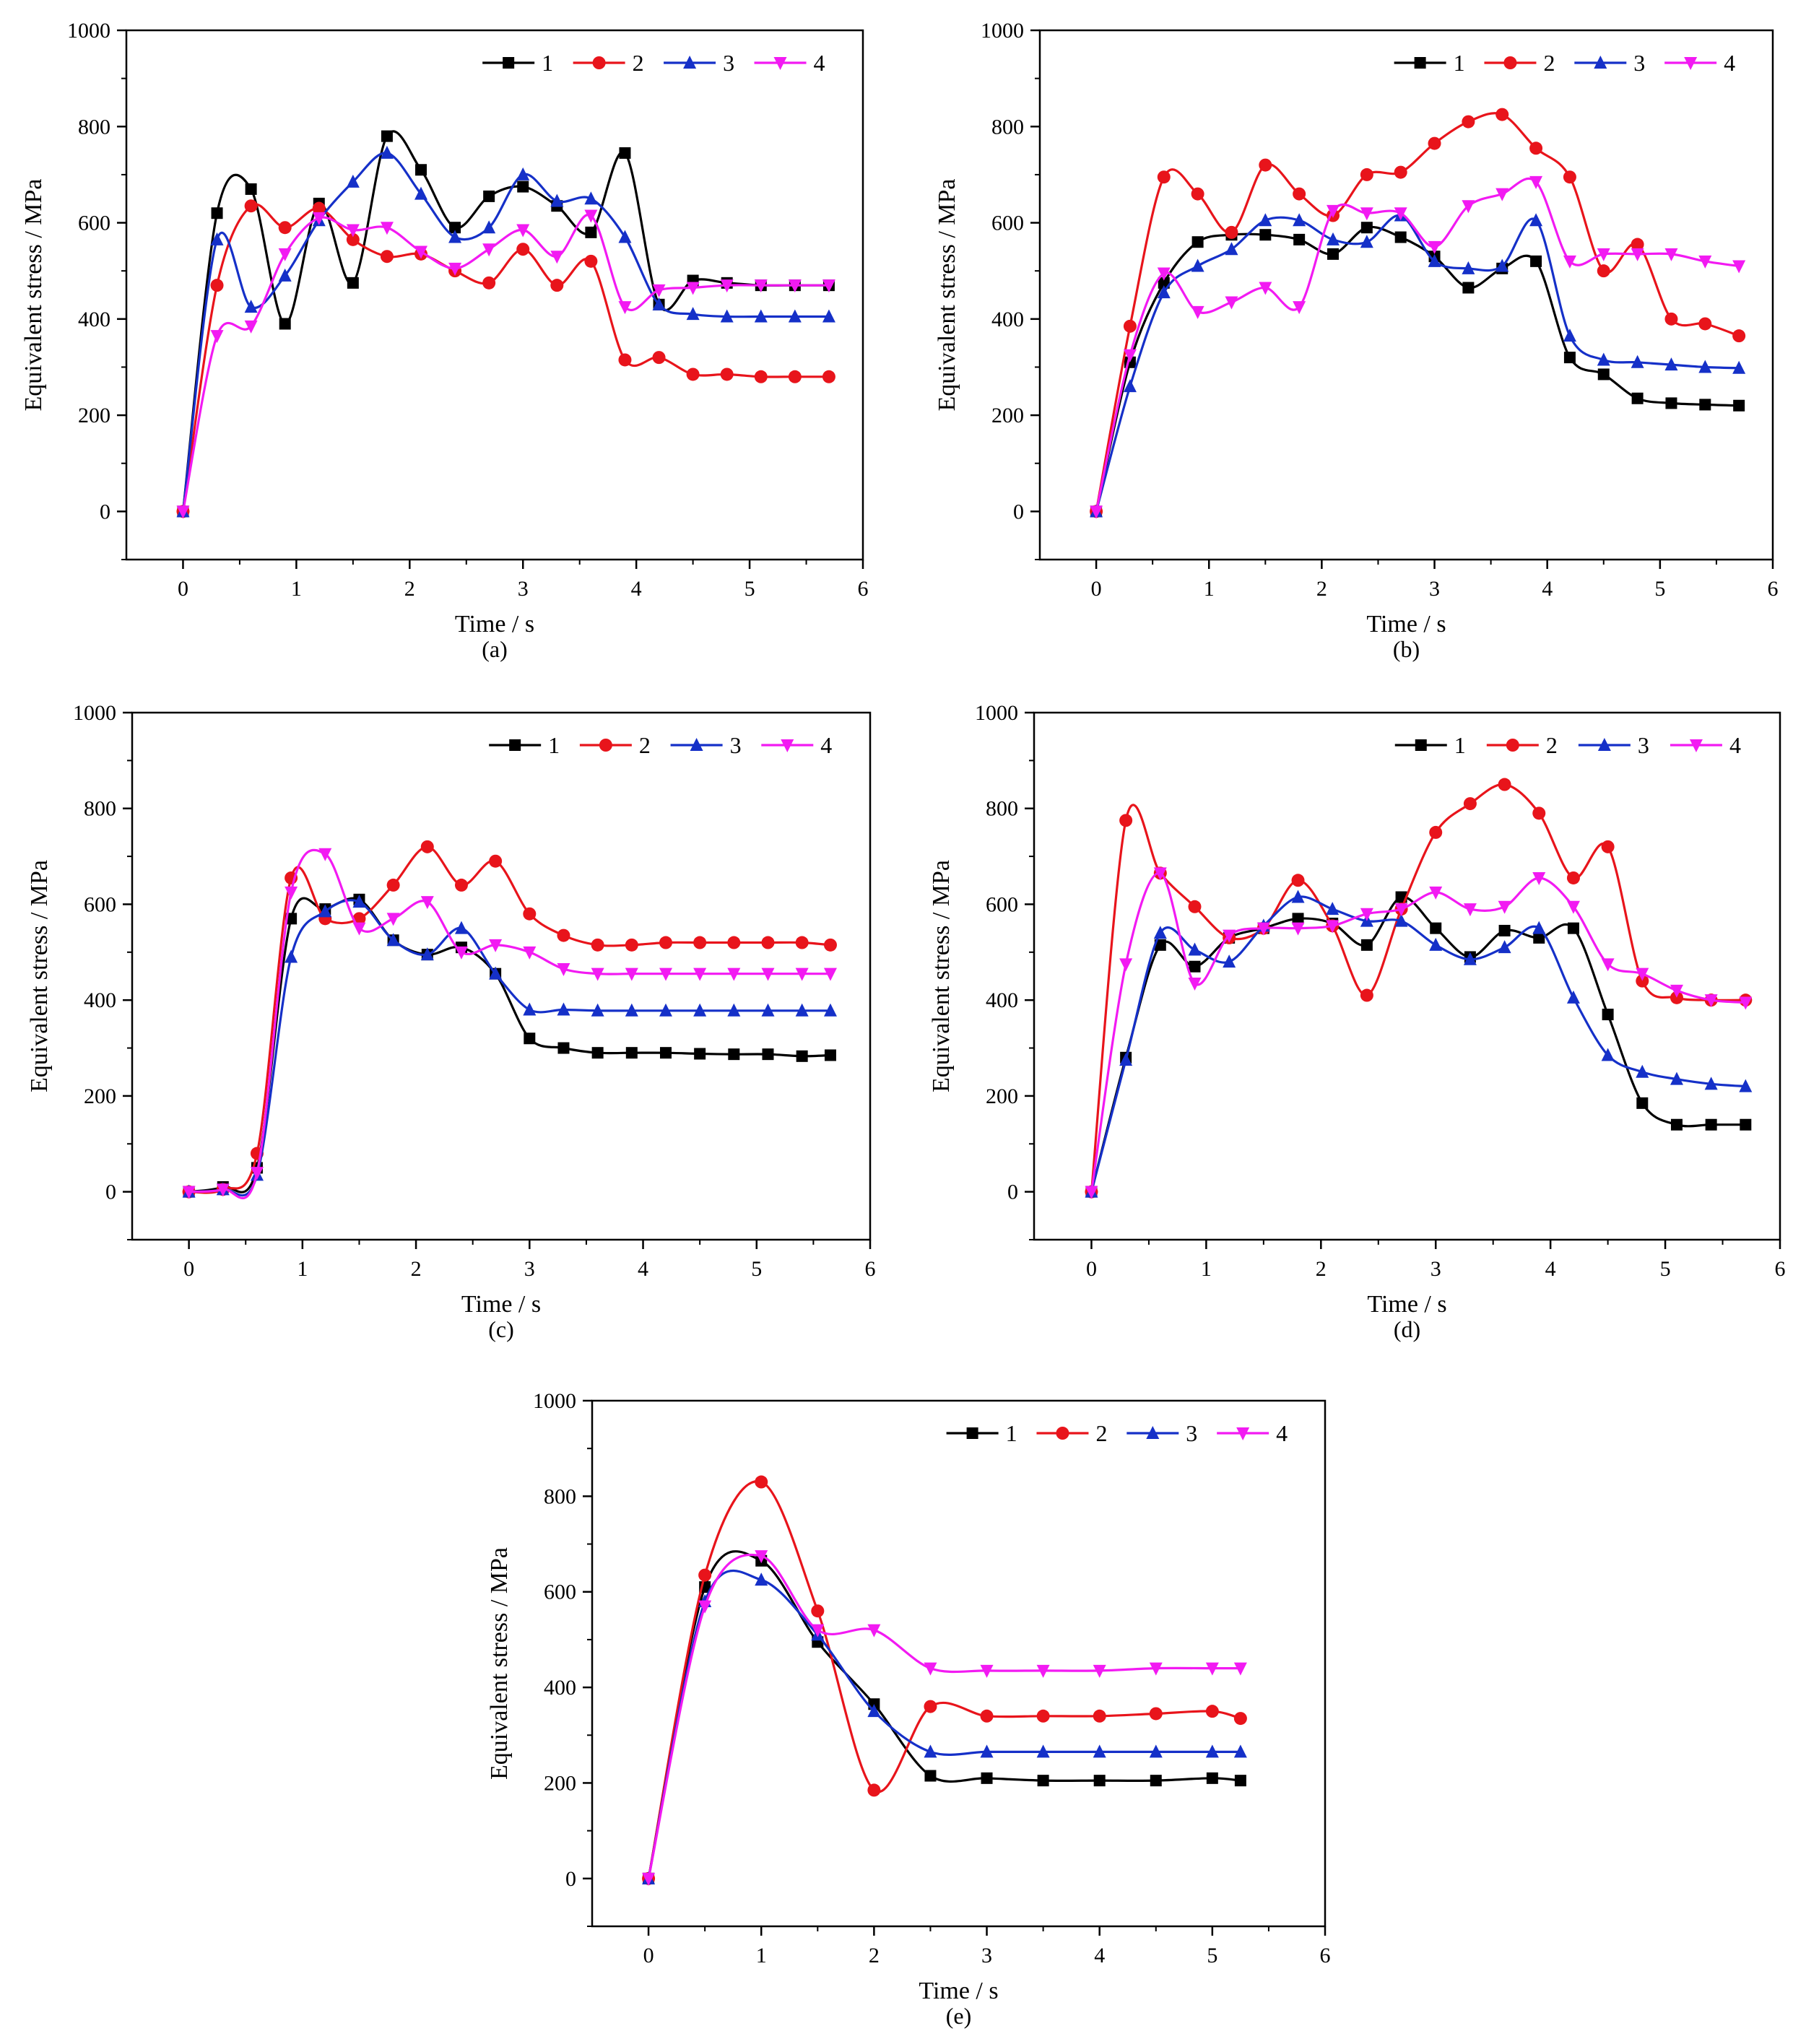 The image size is (1806, 2044). Describe the element at coordinates (1659, 589) in the screenshot. I see `x-tick-label-b: 5` at that location.